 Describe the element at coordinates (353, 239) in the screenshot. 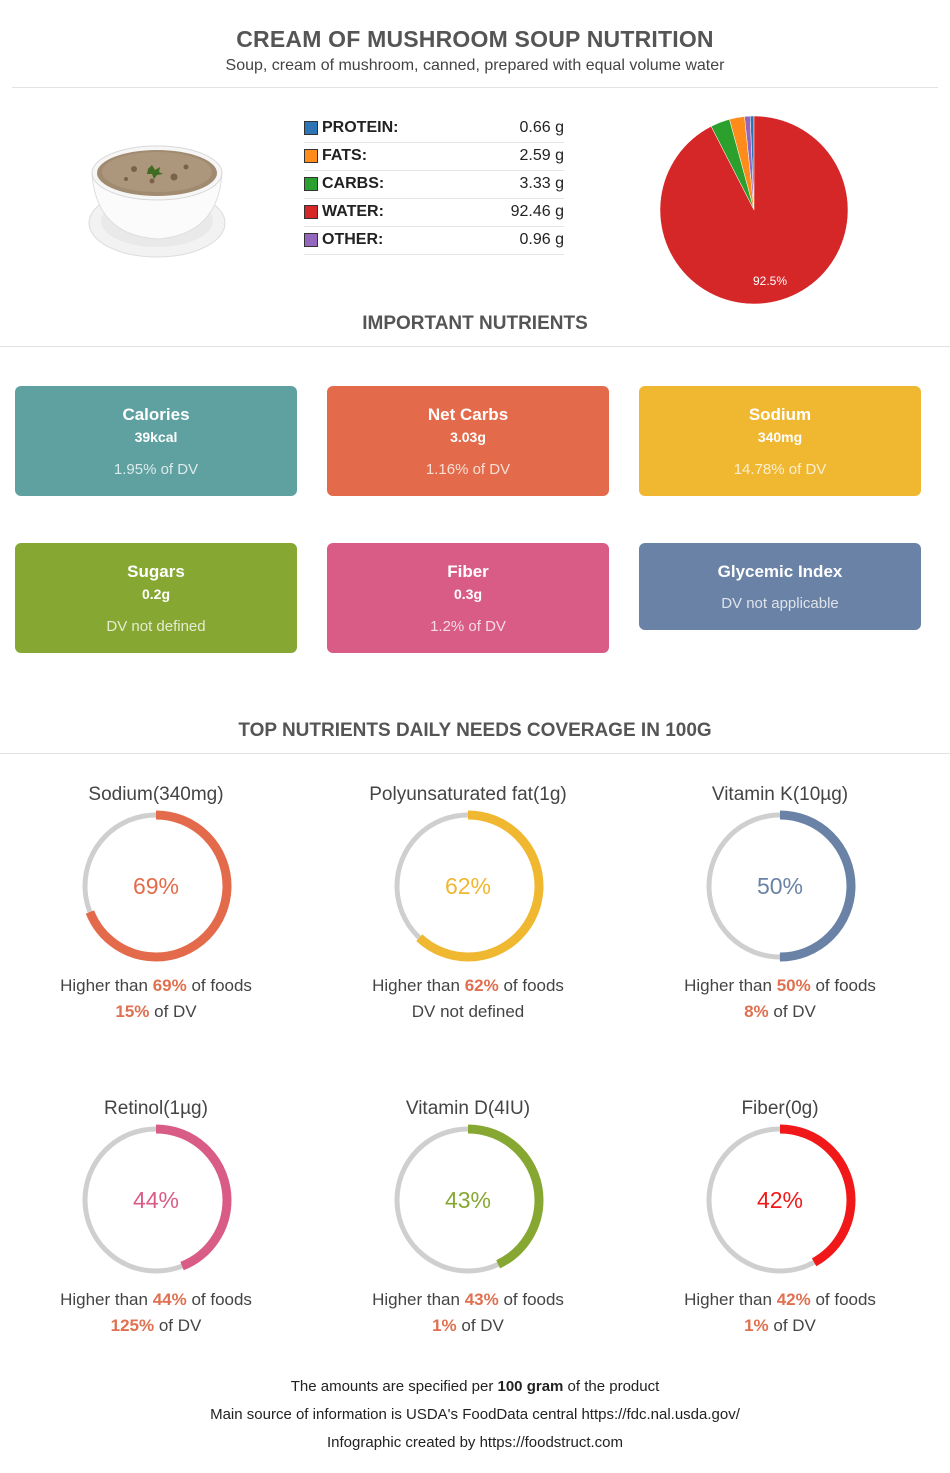

I see `macro-label: OTHER:` at that location.